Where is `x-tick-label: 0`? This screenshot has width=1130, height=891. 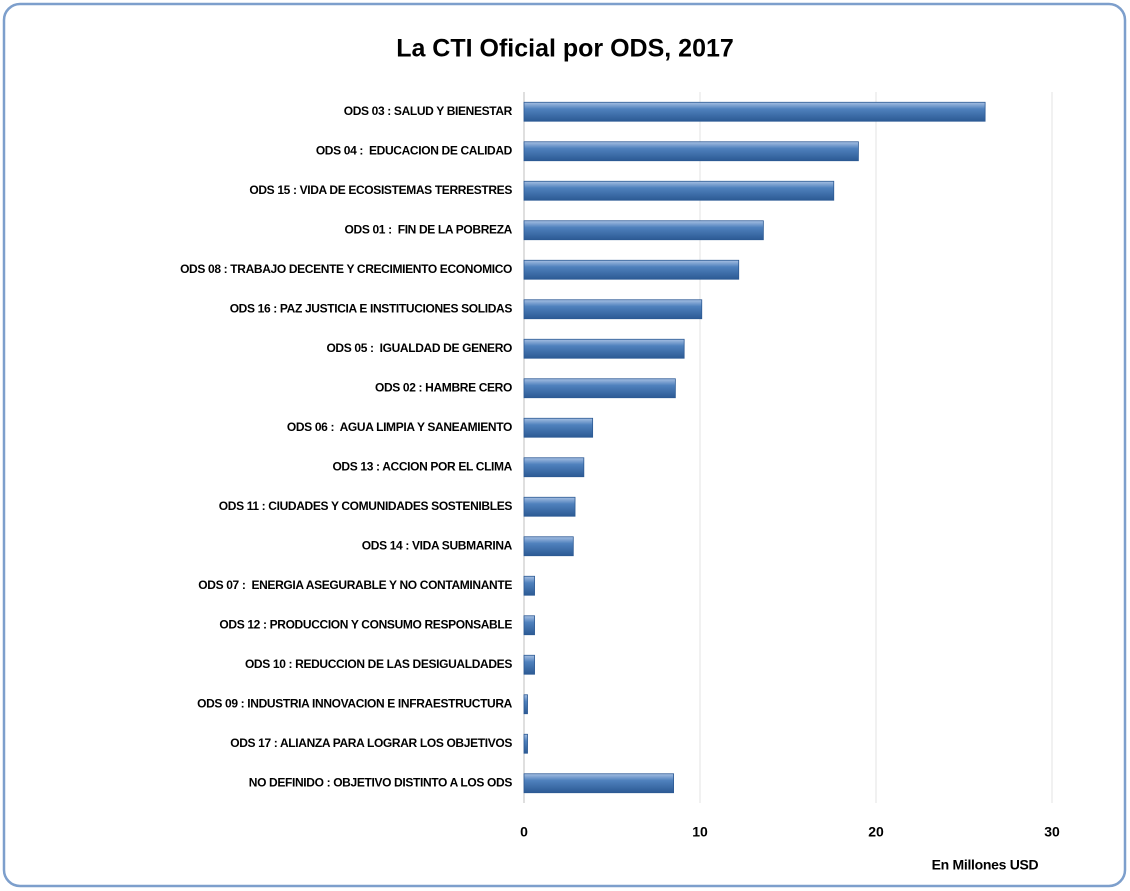 x-tick-label: 0 is located at coordinates (524, 832).